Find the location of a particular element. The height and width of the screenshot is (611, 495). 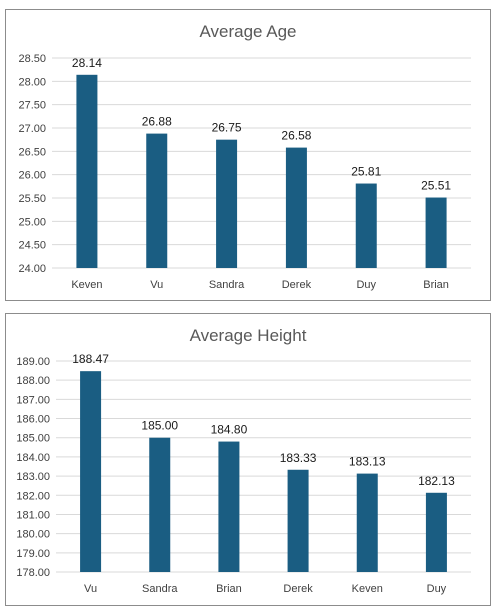

y-tick-label: 24.00 is located at coordinates (32, 269).